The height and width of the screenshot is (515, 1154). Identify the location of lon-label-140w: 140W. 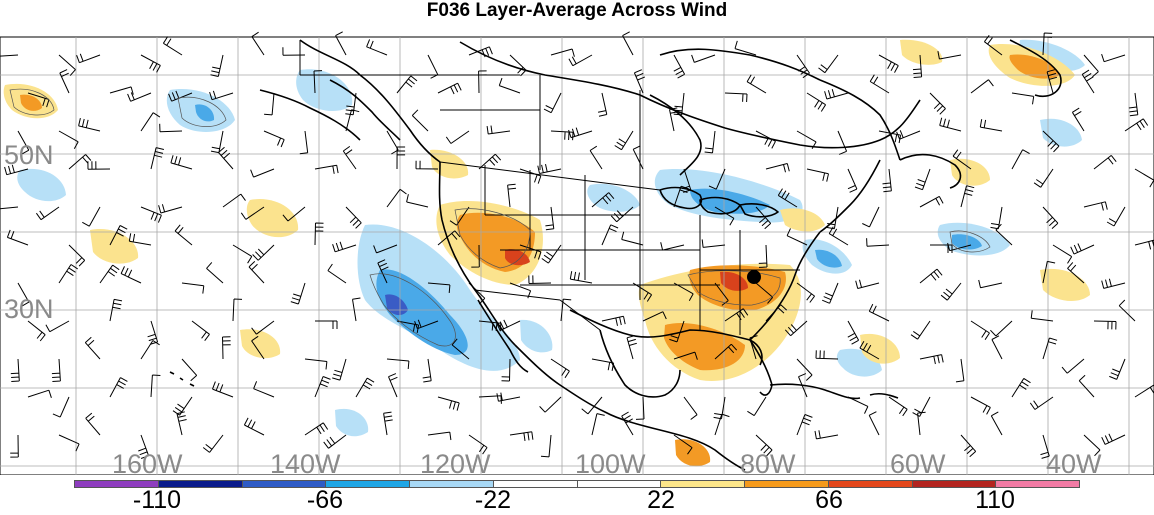
(305, 462).